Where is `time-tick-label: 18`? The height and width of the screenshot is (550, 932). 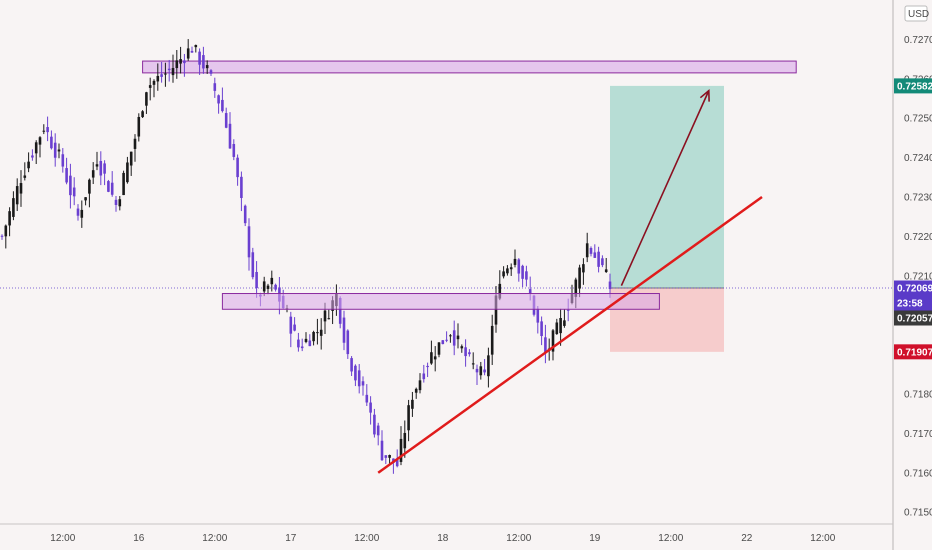 time-tick-label: 18 is located at coordinates (443, 538).